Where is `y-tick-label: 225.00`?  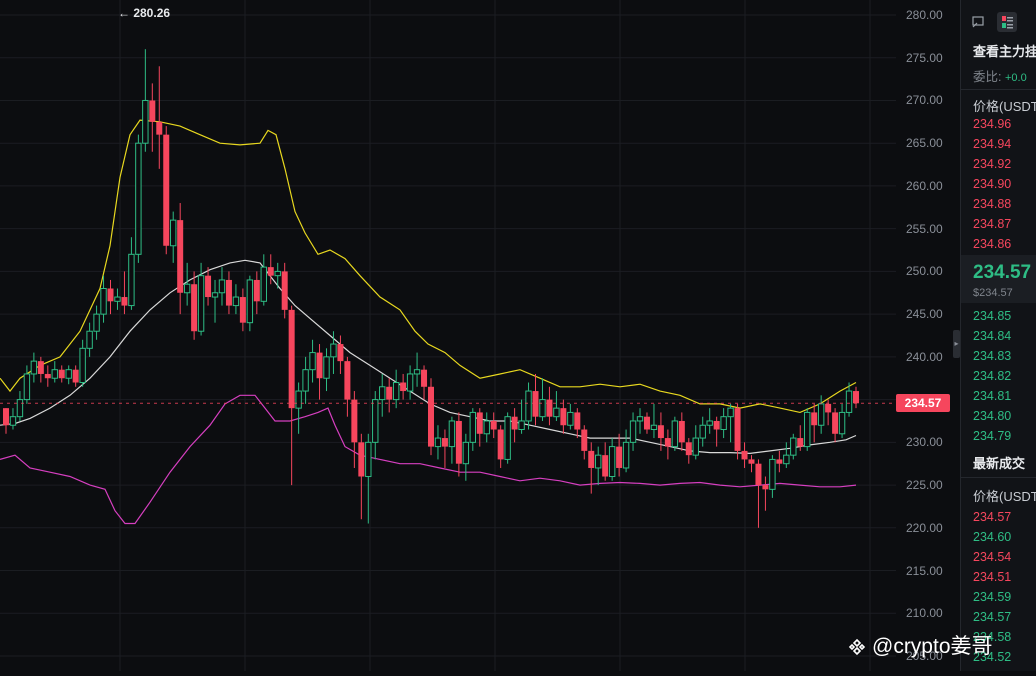 y-tick-label: 225.00 is located at coordinates (924, 485).